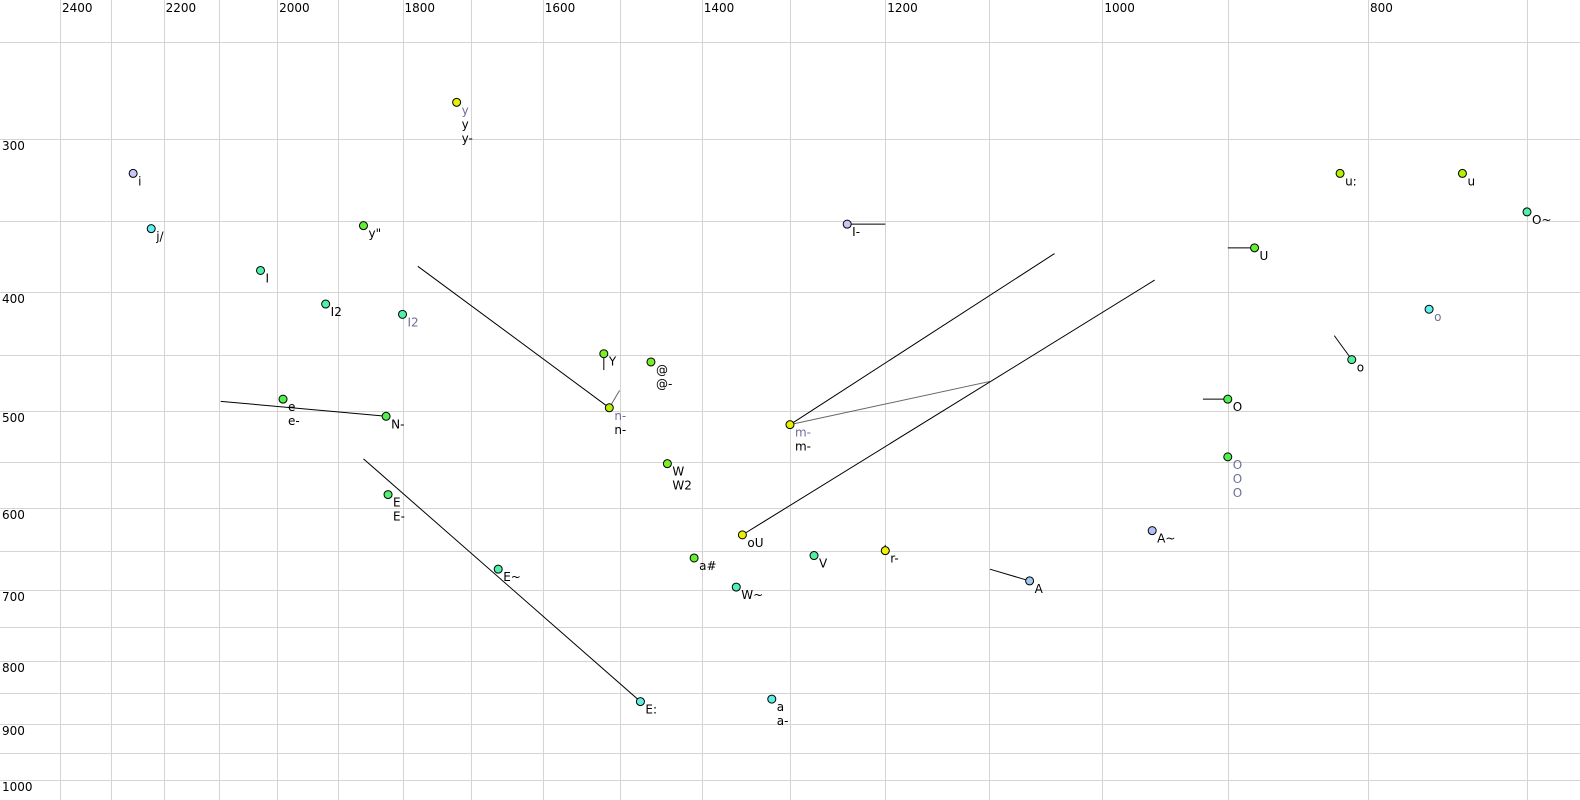  Describe the element at coordinates (512, 577) in the screenshot. I see `point-label: E~` at that location.